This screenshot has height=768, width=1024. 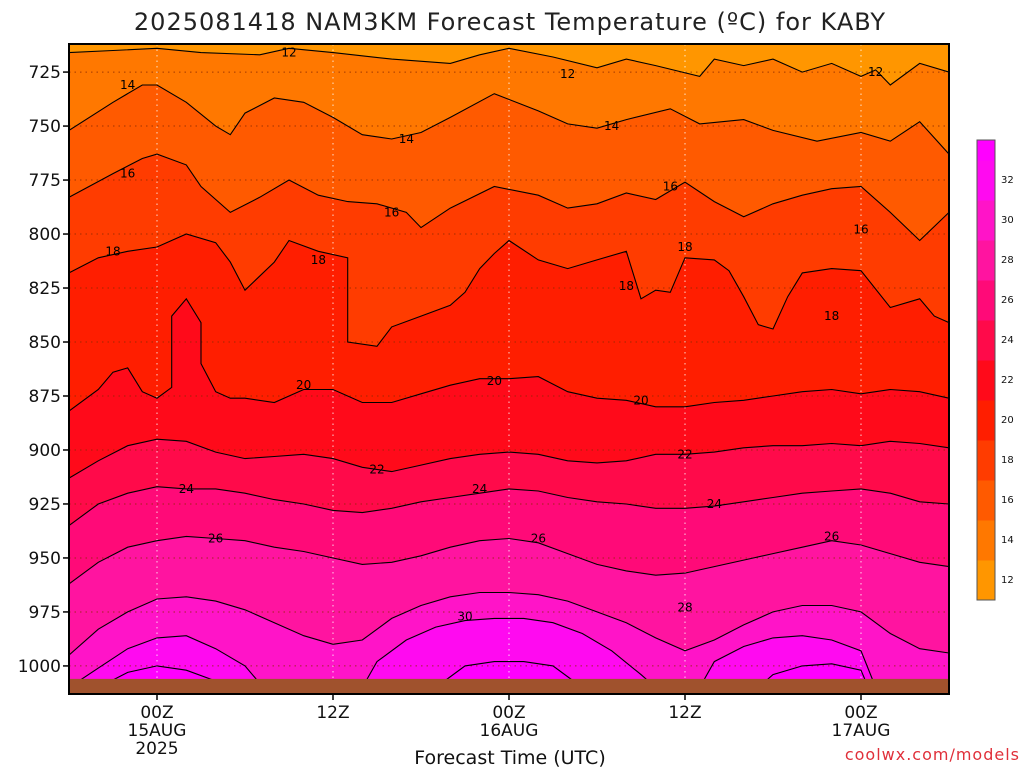 What do you see at coordinates (43, 370) in the screenshot?
I see `y-axis: 725 750 775 800 825 850 875 900 925 950 975 1000` at bounding box center [43, 370].